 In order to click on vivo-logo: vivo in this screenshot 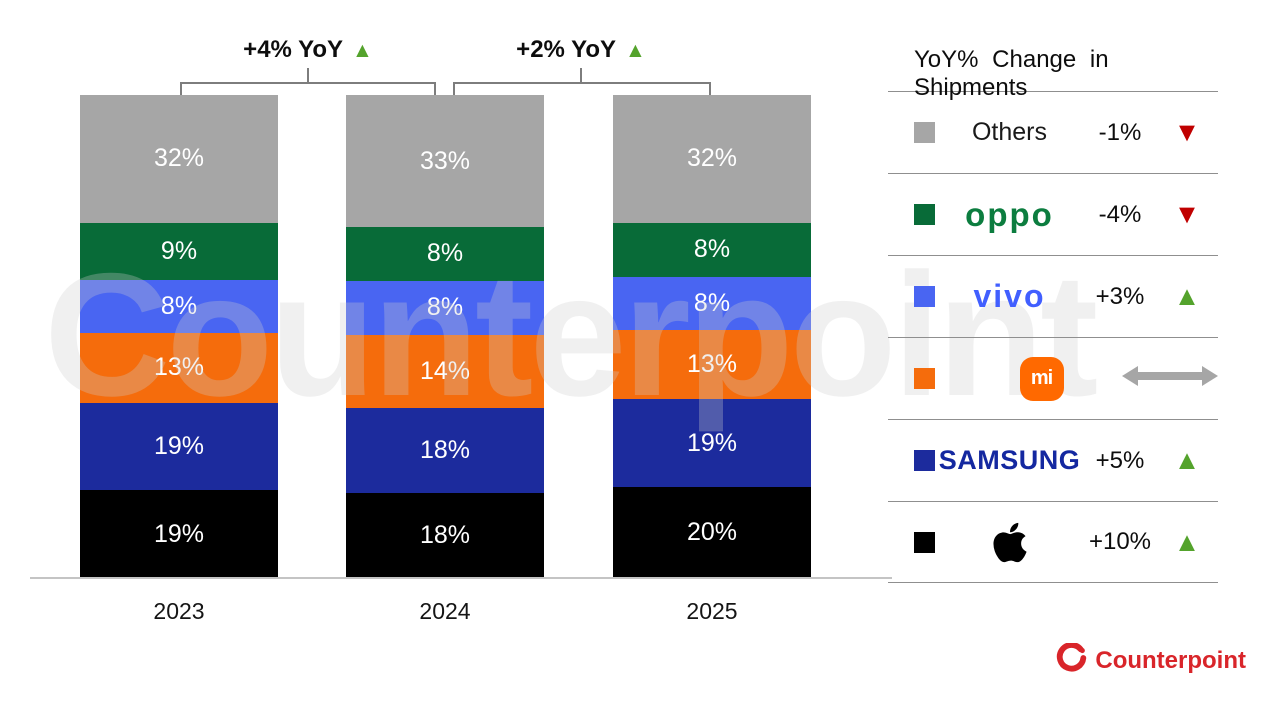, I will do `click(1009, 296)`.